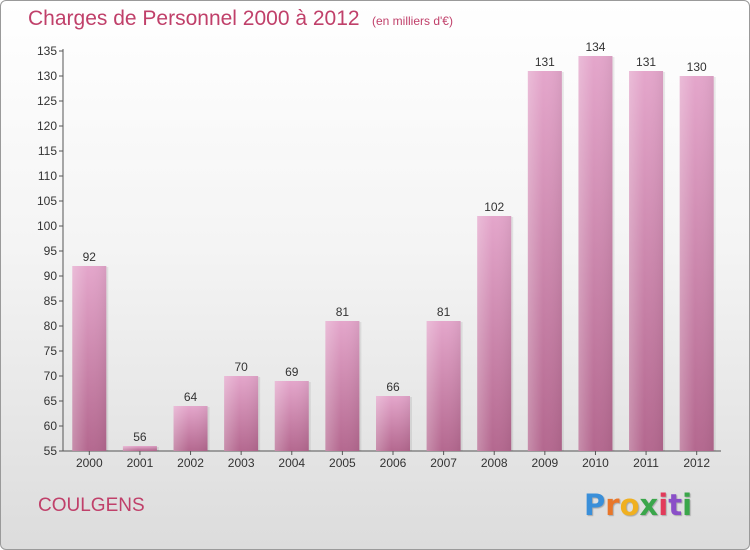 The height and width of the screenshot is (550, 750). What do you see at coordinates (595, 47) in the screenshot?
I see `value-label: 134` at bounding box center [595, 47].